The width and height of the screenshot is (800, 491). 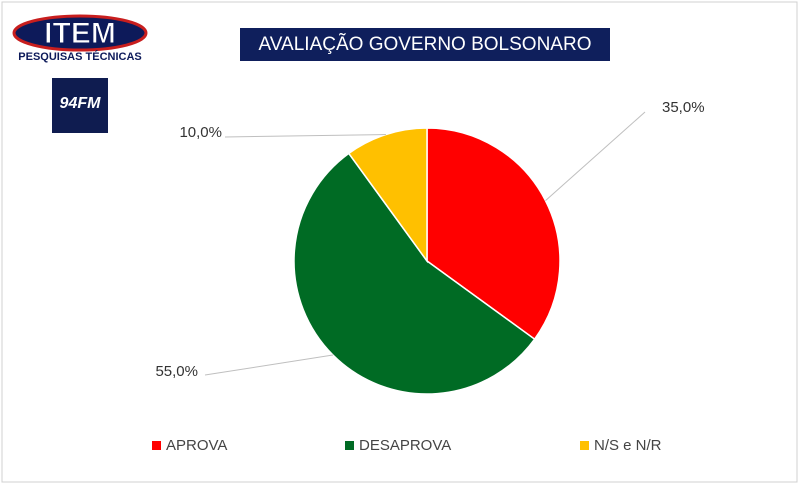 What do you see at coordinates (405, 445) in the screenshot?
I see `legend-label: DESAPROVA` at bounding box center [405, 445].